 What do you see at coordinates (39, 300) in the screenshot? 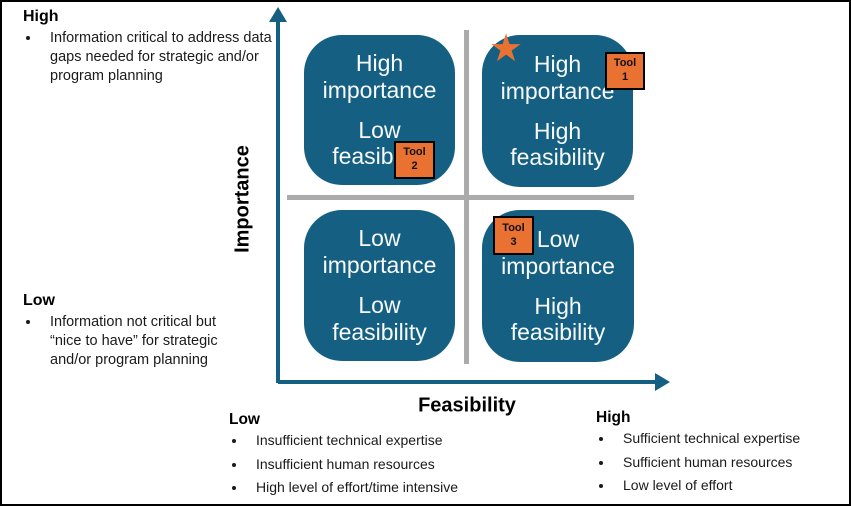
I see `importance-low-heading: Low` at bounding box center [39, 300].